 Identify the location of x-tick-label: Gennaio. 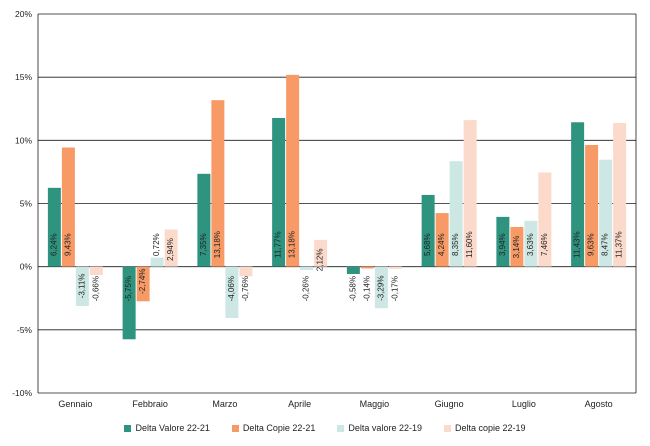
(75, 404).